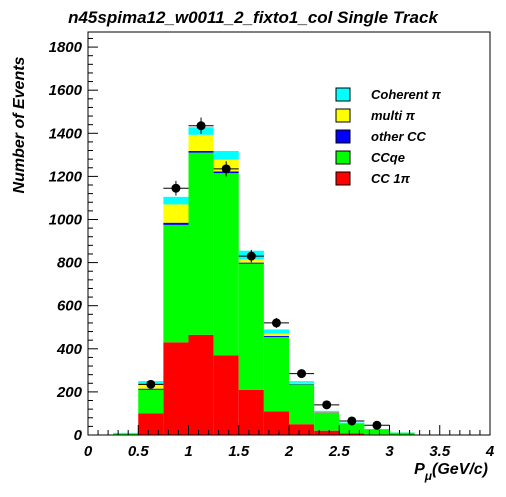 Image resolution: width=506 pixels, height=497 pixels. What do you see at coordinates (428, 476) in the screenshot?
I see `x-axis-label-sub: μ` at bounding box center [428, 476].